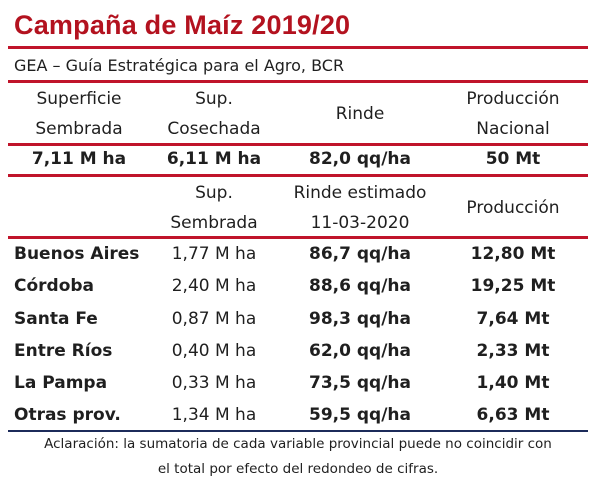  Describe the element at coordinates (298, 431) in the screenshot. I see `rule-table-bottom` at that location.